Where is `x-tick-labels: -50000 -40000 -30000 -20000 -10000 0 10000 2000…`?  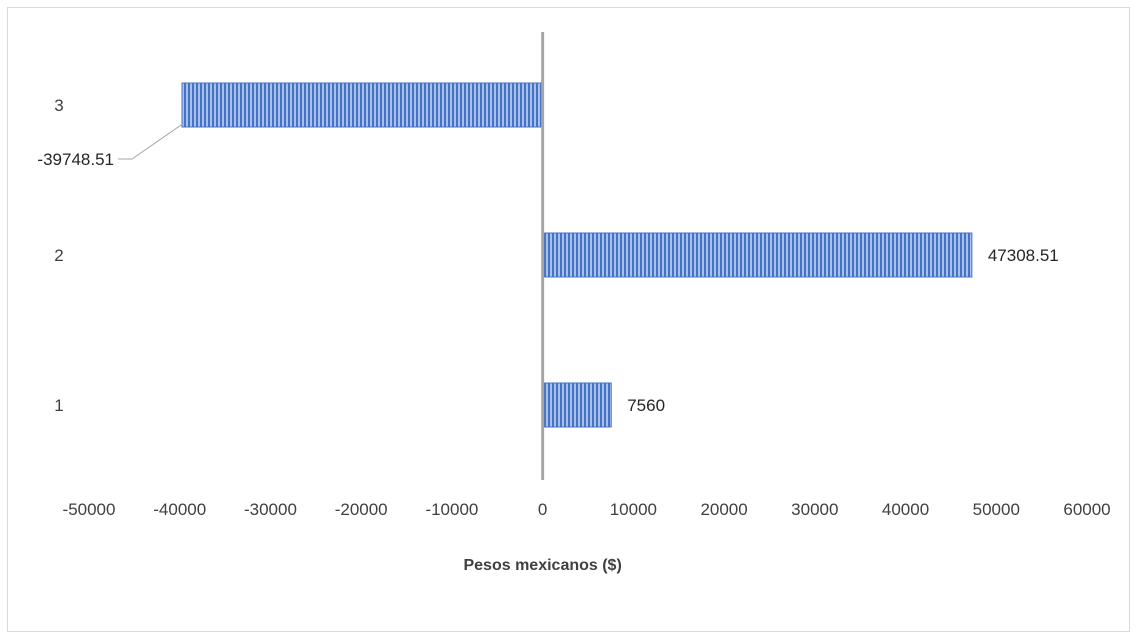 x-tick-labels: -50000 -40000 -30000 -20000 -10000 0 10000 2000… is located at coordinates (587, 509).